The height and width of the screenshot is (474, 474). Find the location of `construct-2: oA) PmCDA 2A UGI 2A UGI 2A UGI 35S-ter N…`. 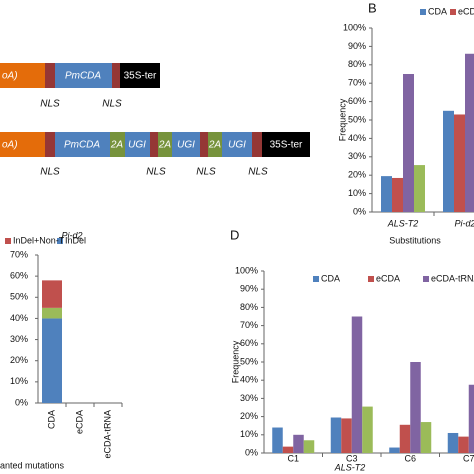

construct-2: oA) PmCDA 2A UGI 2A UGI 2A UGI 35S-ter N… is located at coordinates (155, 155).